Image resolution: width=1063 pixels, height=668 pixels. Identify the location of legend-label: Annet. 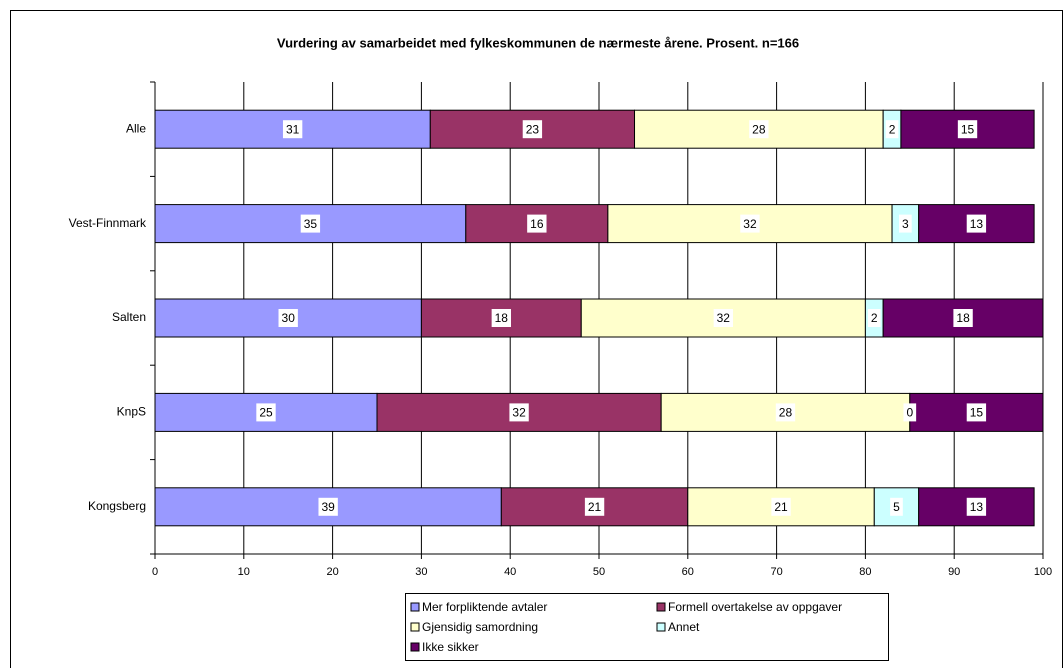
(684, 627).